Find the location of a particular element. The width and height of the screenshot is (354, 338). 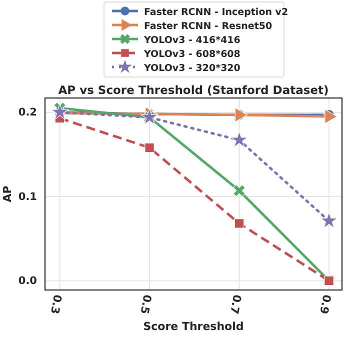

x-tick-label: 0.3 is located at coordinates (56, 305).